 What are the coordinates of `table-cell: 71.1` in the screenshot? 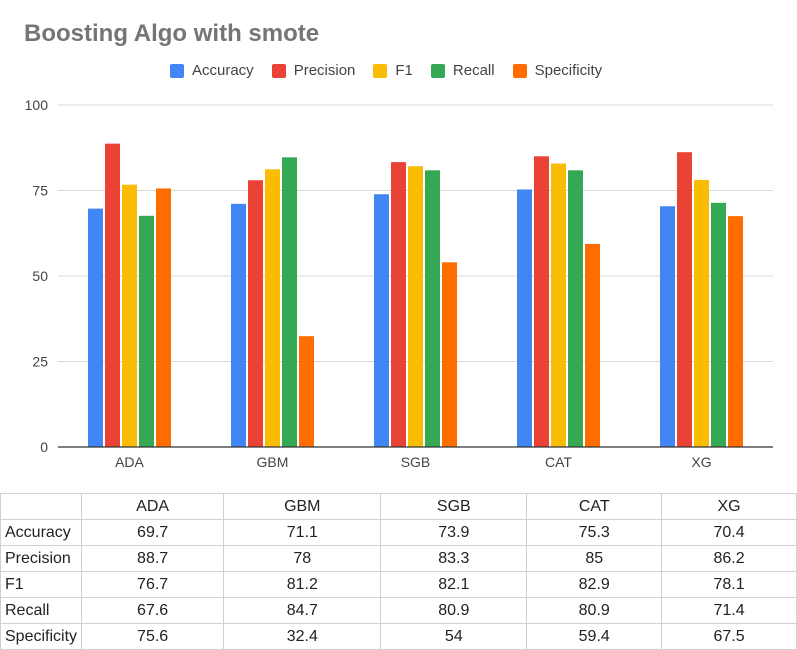 It's located at (302, 532).